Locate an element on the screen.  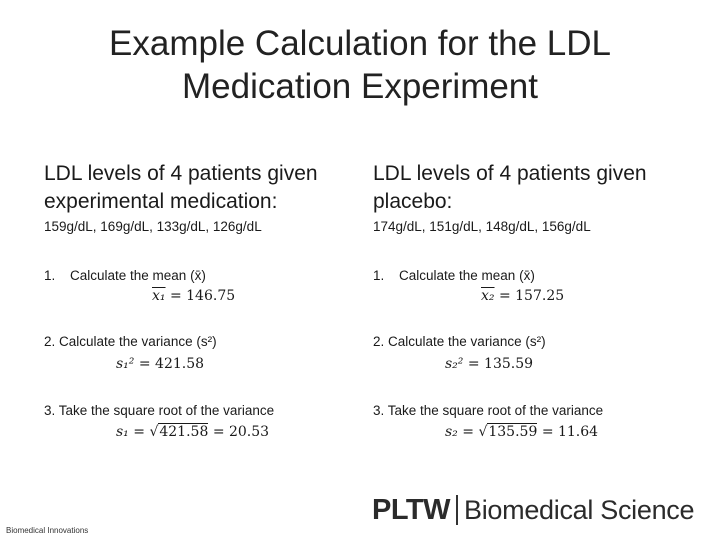
medication-sd-sqrt-symbol: √ is located at coordinates (154, 432).